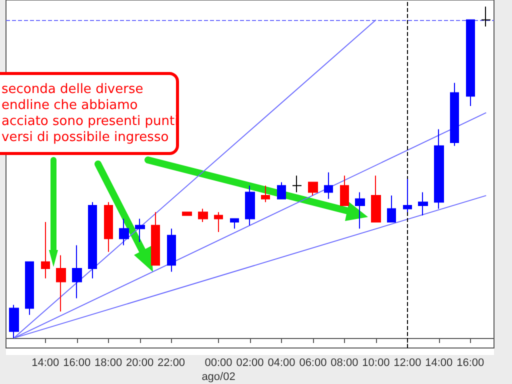 Image resolution: width=512 pixels, height=384 pixels. I want to click on x-tick-label: 12:00, so click(408, 363).